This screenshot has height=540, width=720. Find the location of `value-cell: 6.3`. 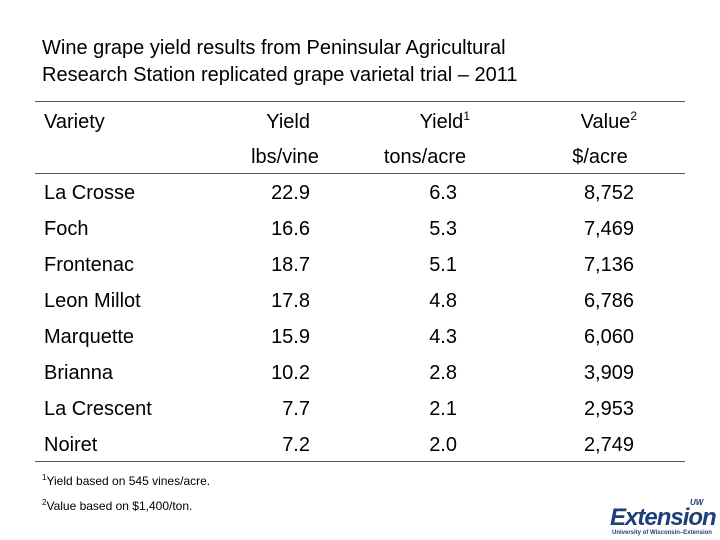

value-cell: 6.3 is located at coordinates (443, 193).